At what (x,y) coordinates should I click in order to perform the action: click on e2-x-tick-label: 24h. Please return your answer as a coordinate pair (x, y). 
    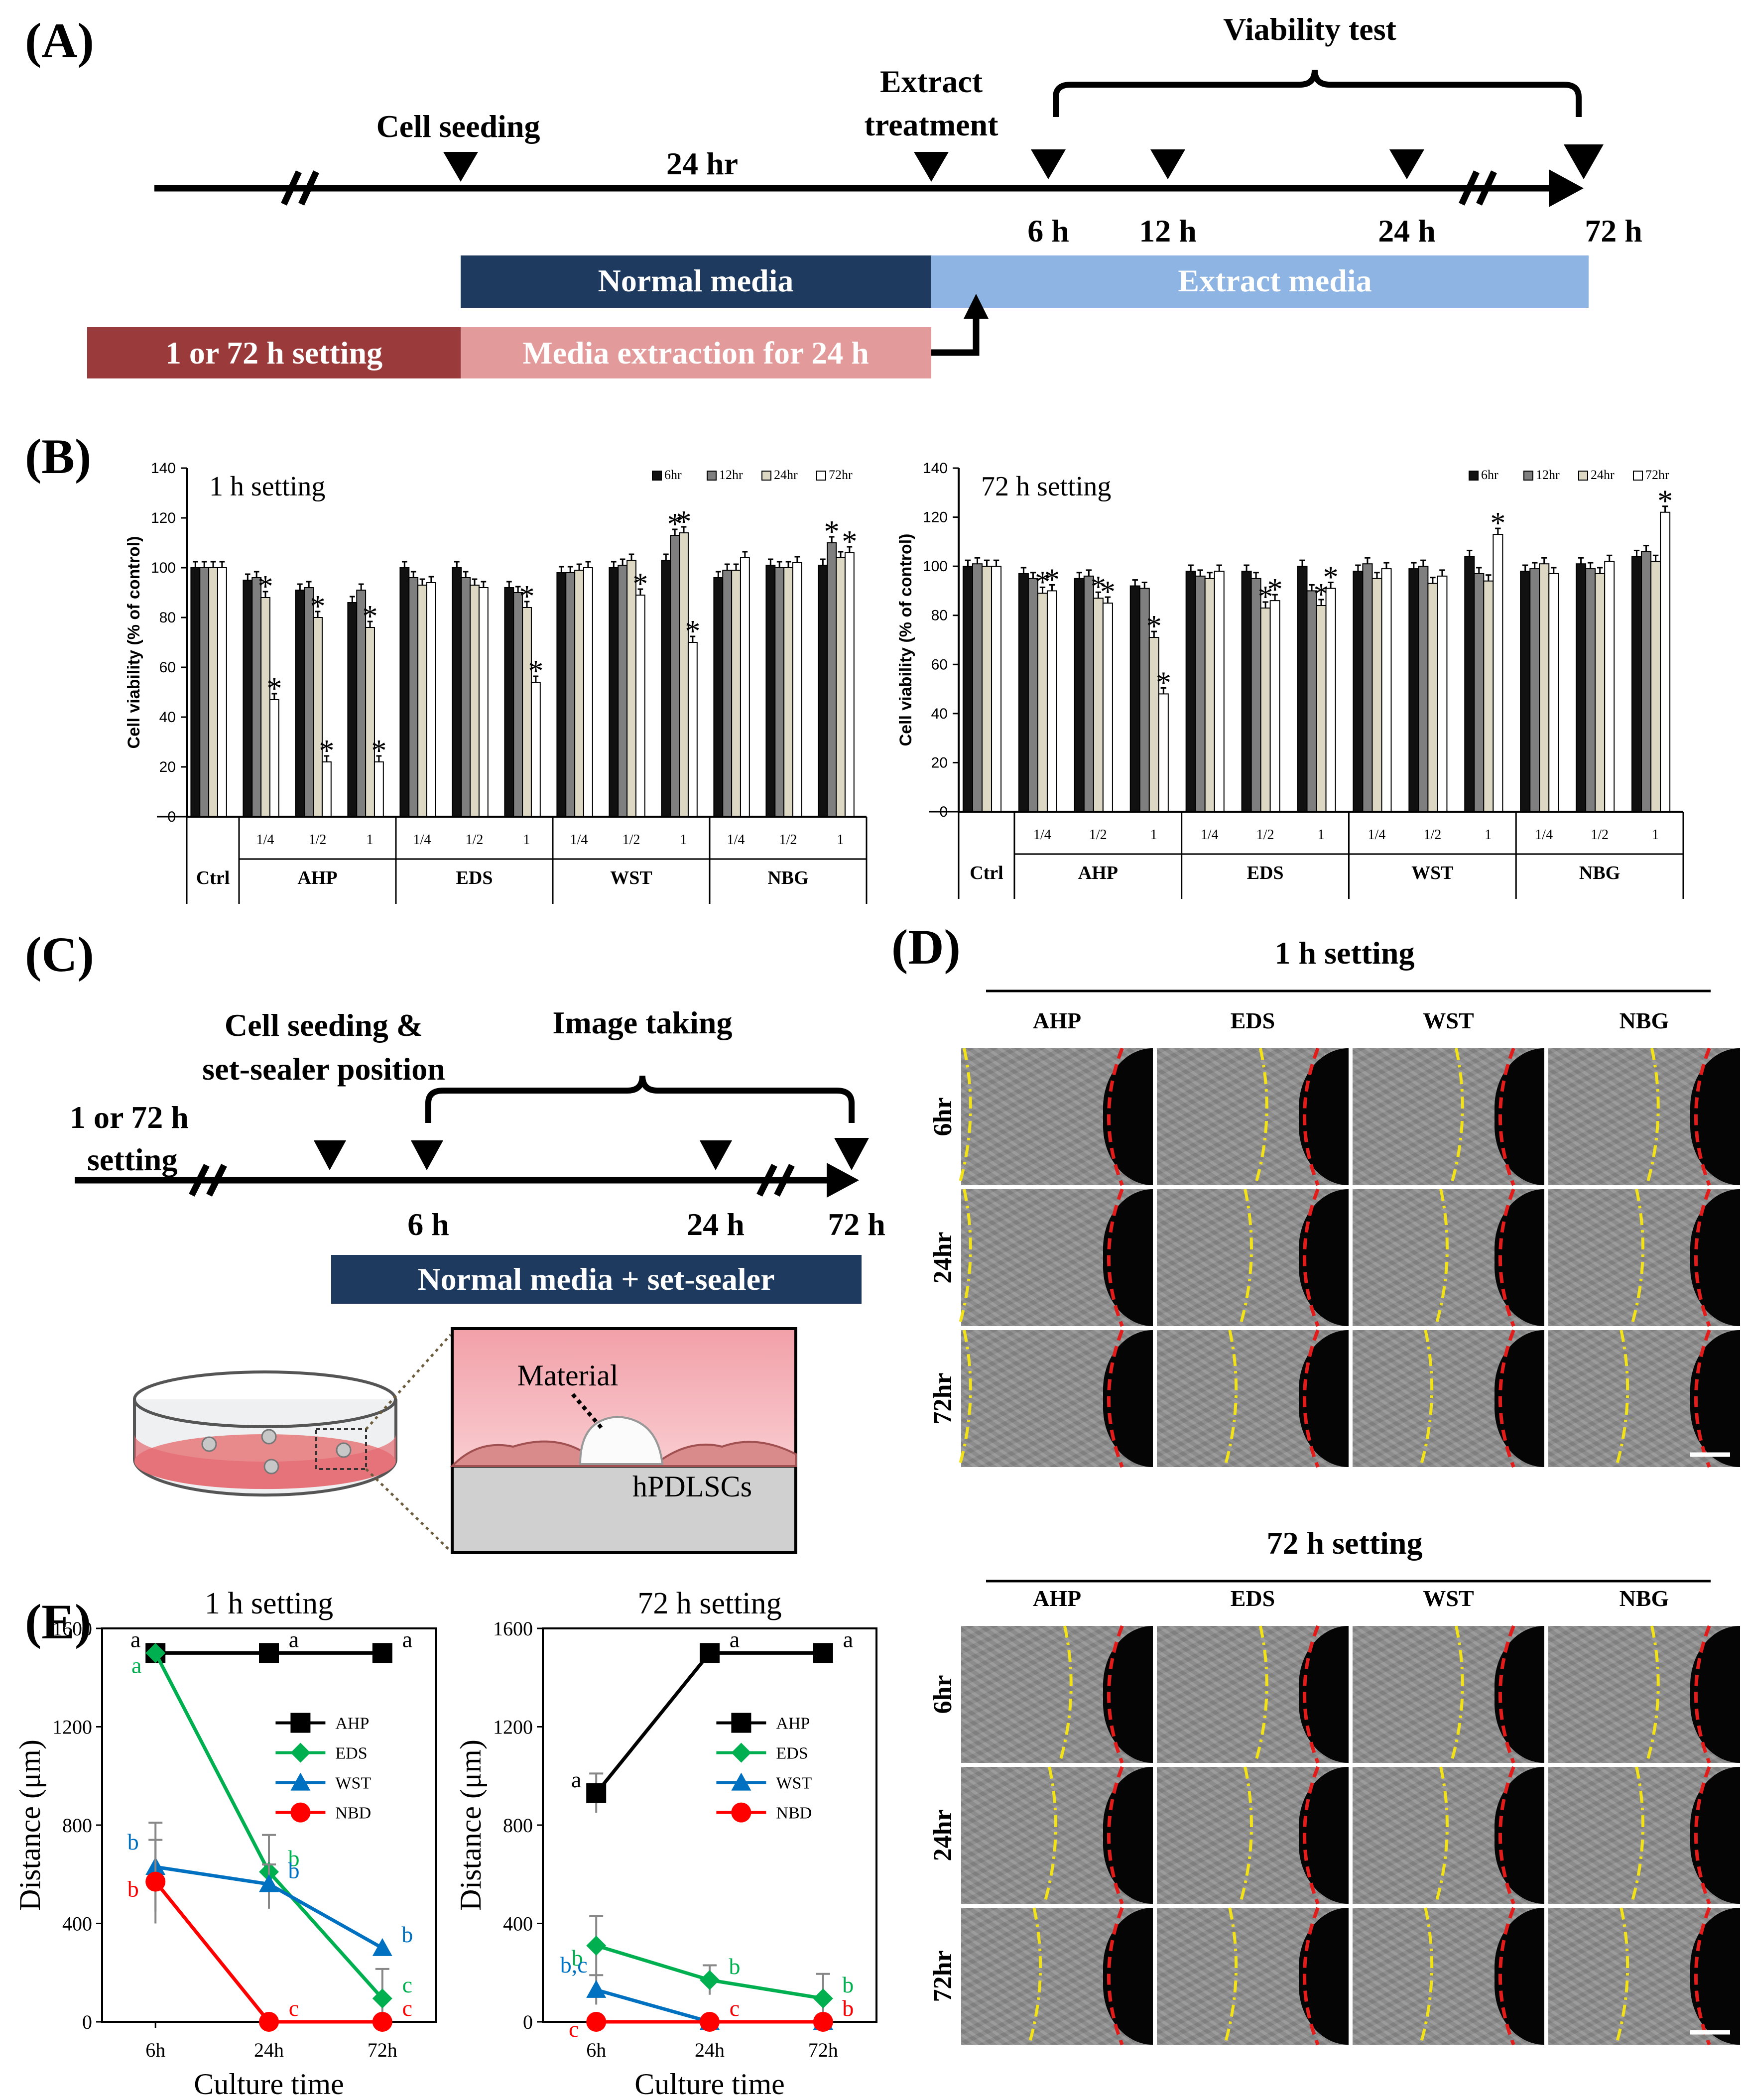
    Looking at the image, I should click on (710, 2050).